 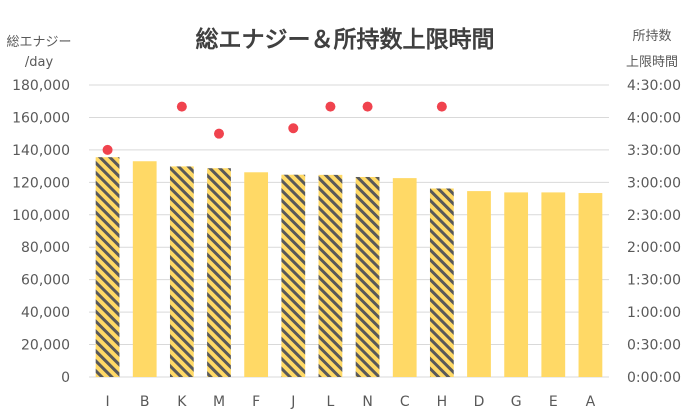 I want to click on x-axis-tick-label: K, so click(x=182, y=402).